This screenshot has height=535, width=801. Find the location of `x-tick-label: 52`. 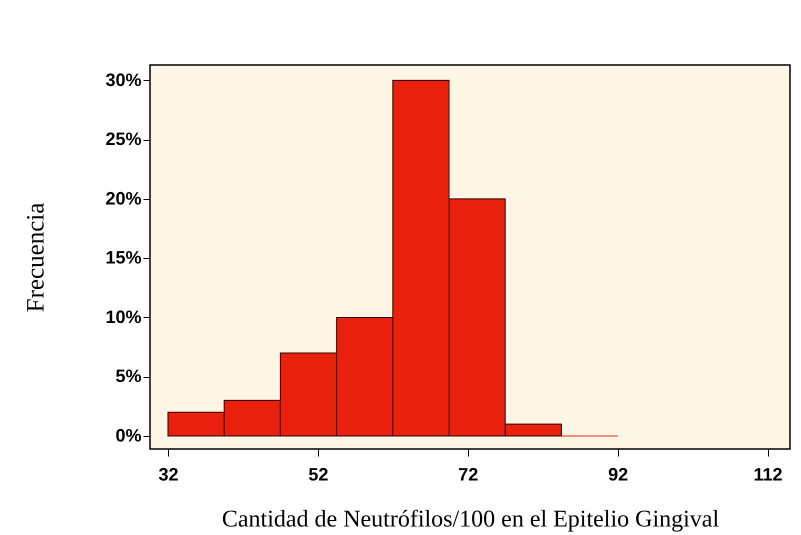

x-tick-label: 52 is located at coordinates (318, 474).